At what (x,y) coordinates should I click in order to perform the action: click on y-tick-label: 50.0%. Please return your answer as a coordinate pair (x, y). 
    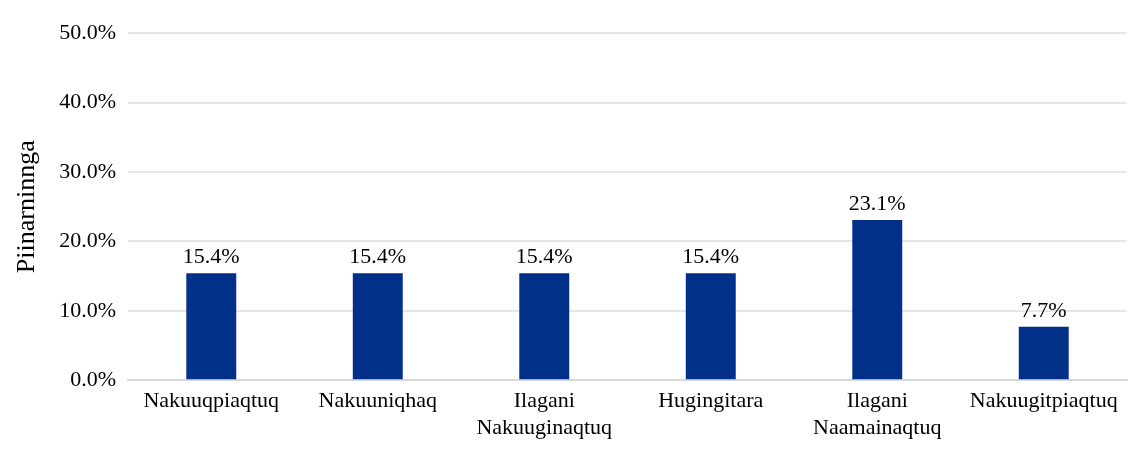
    Looking at the image, I should click on (88, 31).